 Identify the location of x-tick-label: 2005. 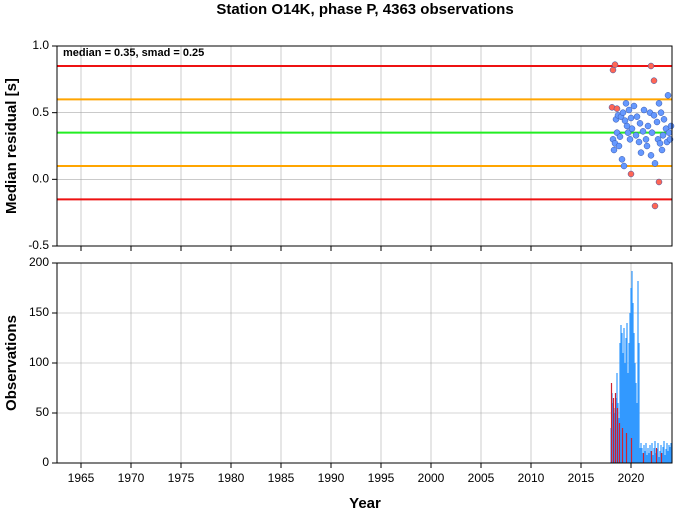
(481, 478).